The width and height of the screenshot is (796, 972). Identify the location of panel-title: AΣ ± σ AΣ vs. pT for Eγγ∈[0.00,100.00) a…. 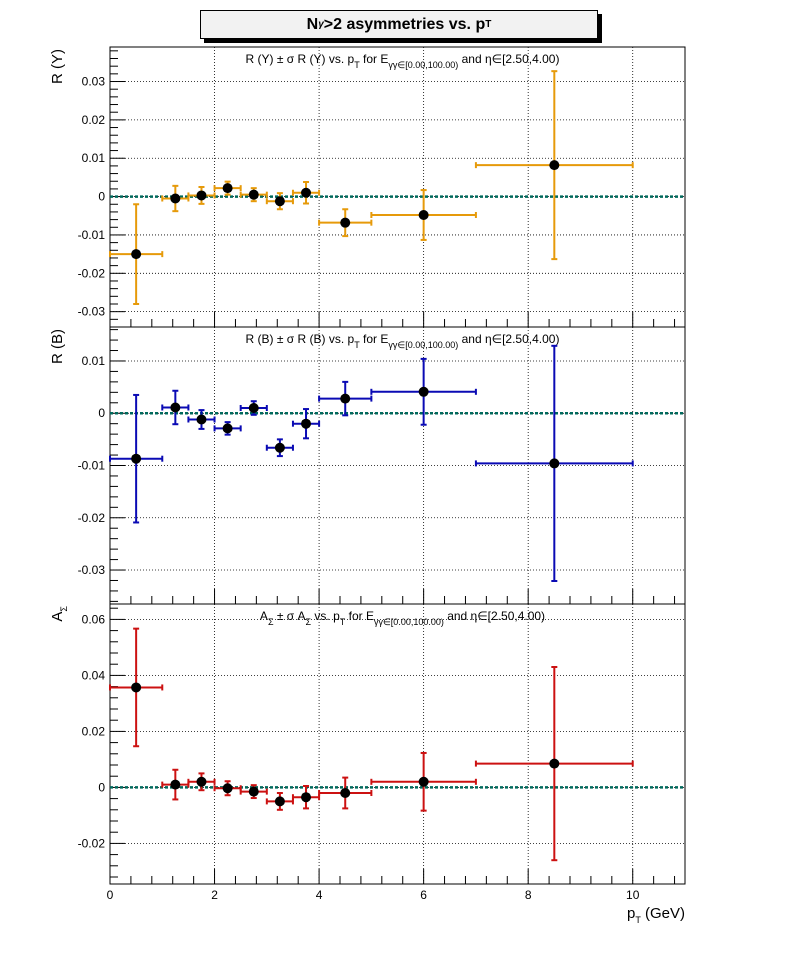
(402, 618).